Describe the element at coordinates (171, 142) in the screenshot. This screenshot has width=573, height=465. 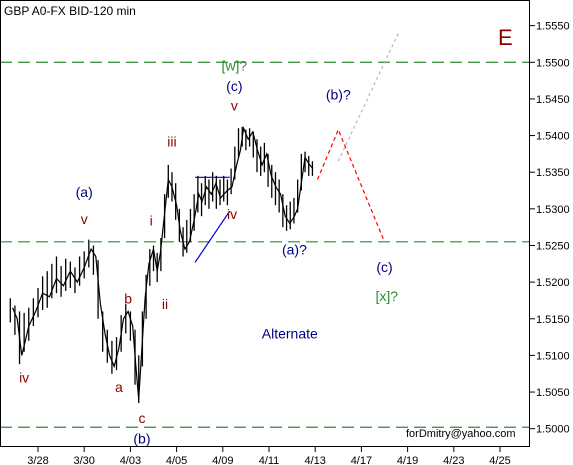
I see `wave-label-5: iii` at that location.